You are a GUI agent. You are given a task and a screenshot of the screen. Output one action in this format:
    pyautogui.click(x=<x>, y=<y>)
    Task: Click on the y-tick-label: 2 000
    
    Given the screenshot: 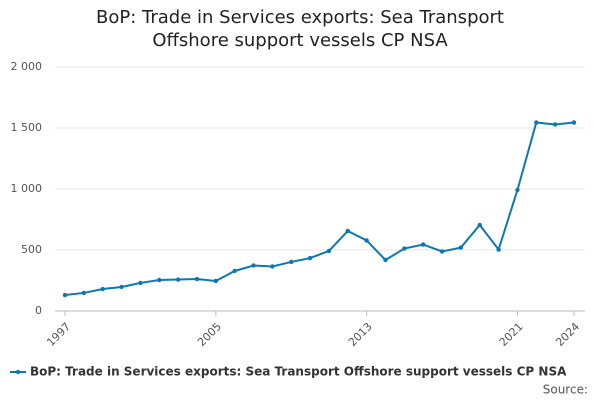 What is the action you would take?
    pyautogui.click(x=27, y=66)
    